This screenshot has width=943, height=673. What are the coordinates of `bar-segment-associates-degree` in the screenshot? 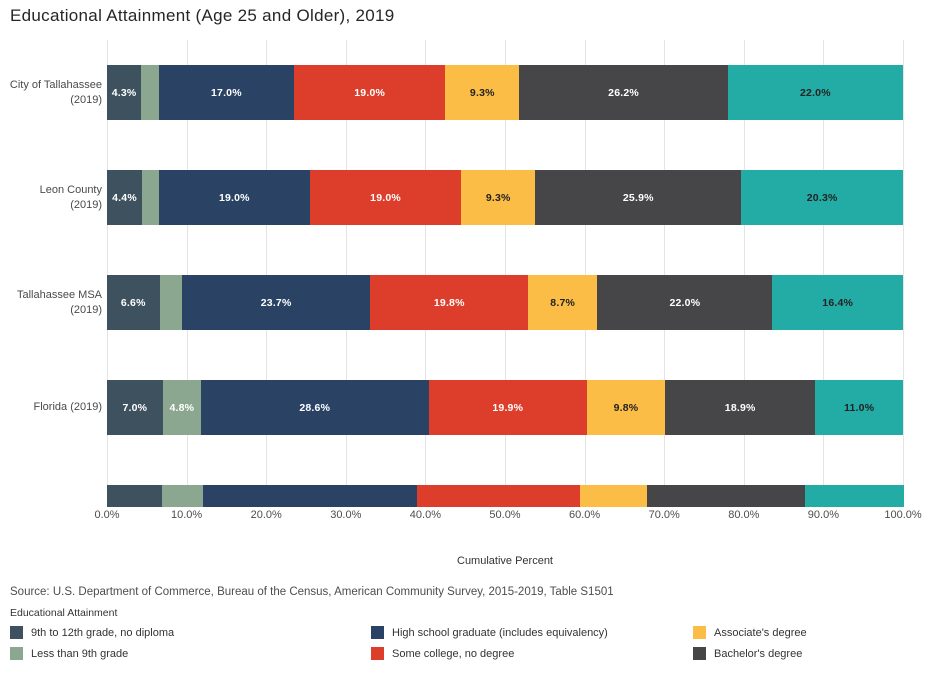 It's located at (613, 496).